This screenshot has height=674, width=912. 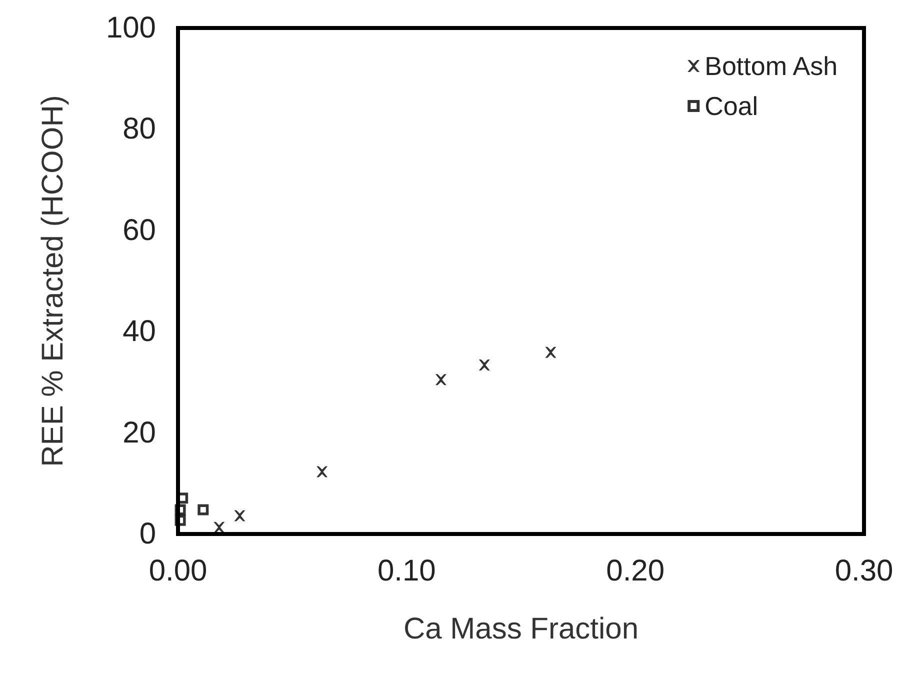 I want to click on x-tick-label: 0.30, so click(x=864, y=571).